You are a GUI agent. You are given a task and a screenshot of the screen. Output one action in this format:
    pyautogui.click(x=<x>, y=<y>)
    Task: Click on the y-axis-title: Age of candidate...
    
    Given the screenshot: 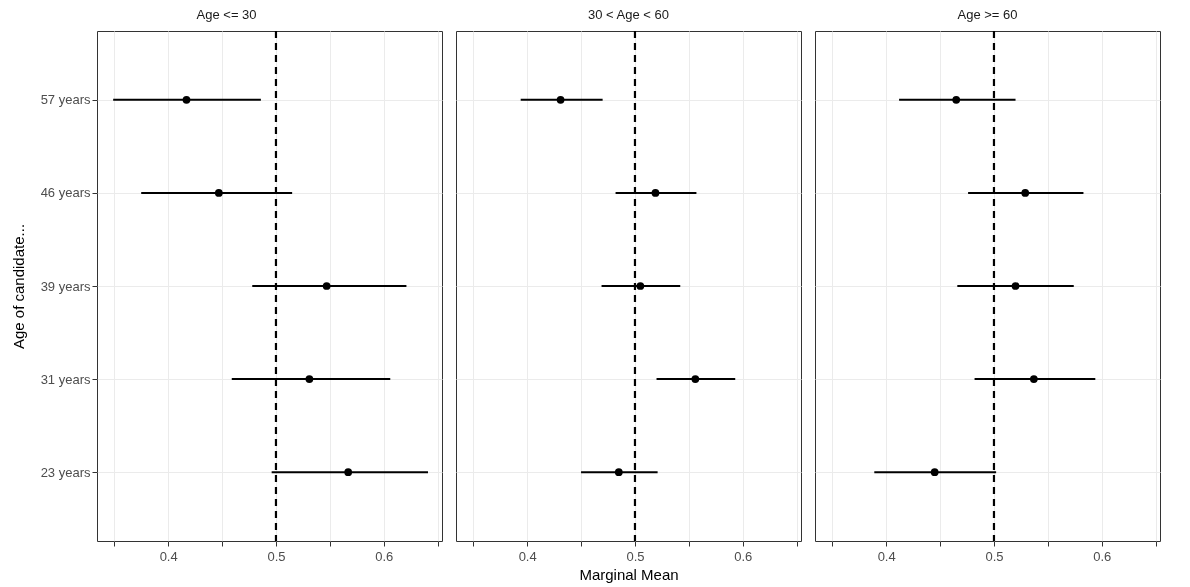 What is the action you would take?
    pyautogui.click(x=18, y=286)
    